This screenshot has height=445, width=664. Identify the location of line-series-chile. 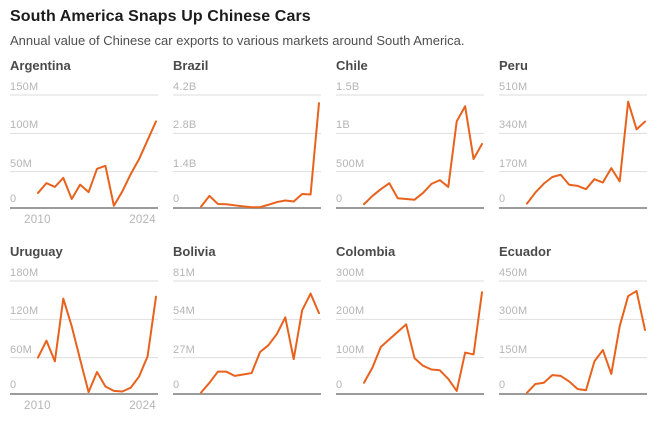
(423, 155).